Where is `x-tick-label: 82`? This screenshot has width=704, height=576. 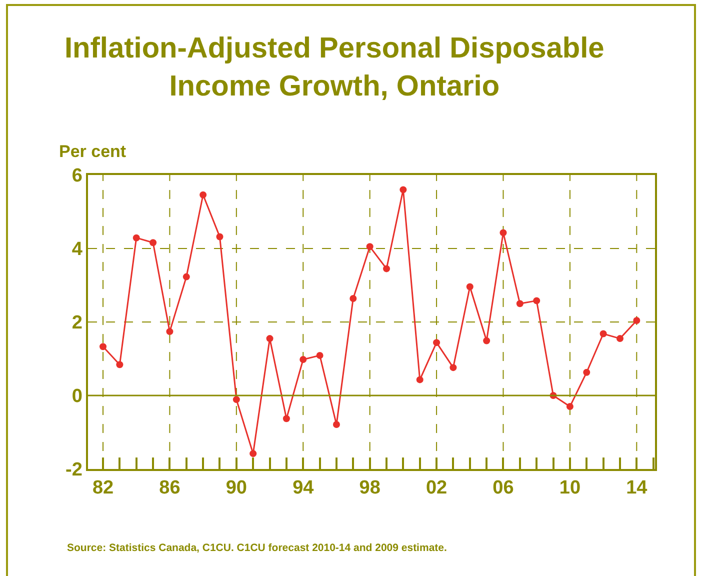 x-tick-label: 82 is located at coordinates (103, 488).